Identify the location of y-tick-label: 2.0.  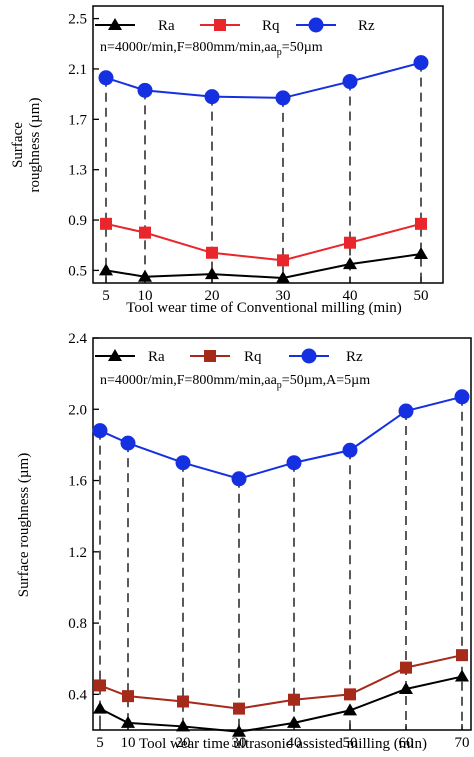
(77, 410).